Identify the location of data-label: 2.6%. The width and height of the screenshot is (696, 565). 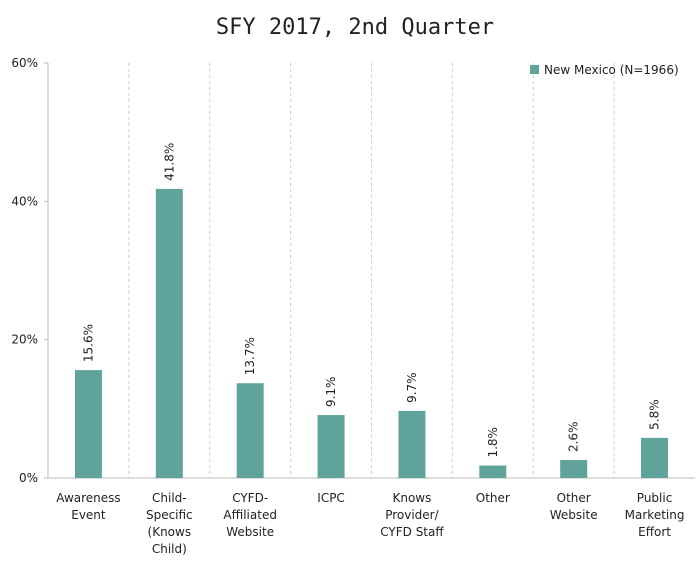
(574, 437).